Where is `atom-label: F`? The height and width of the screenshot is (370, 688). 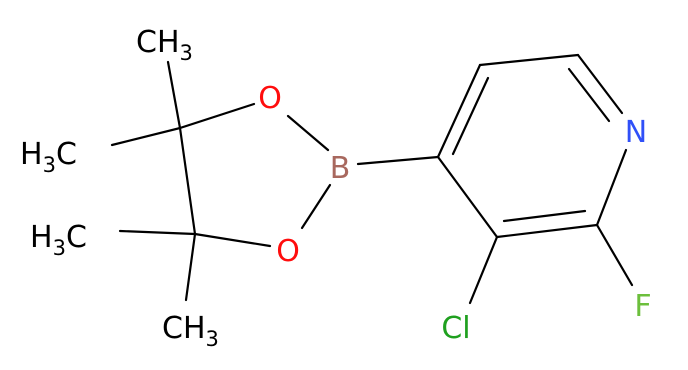 atom-label: F is located at coordinates (642, 306).